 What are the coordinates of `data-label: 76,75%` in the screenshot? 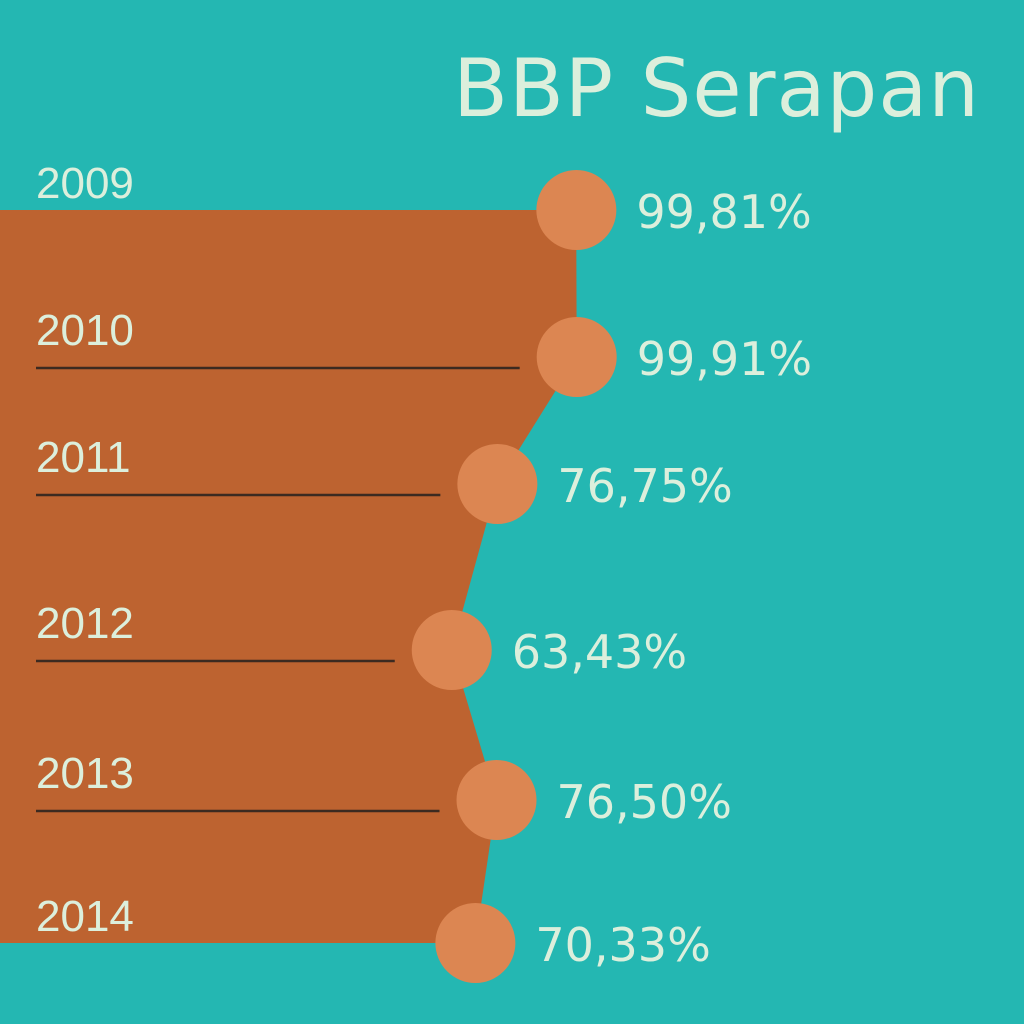 It's located at (644, 486).